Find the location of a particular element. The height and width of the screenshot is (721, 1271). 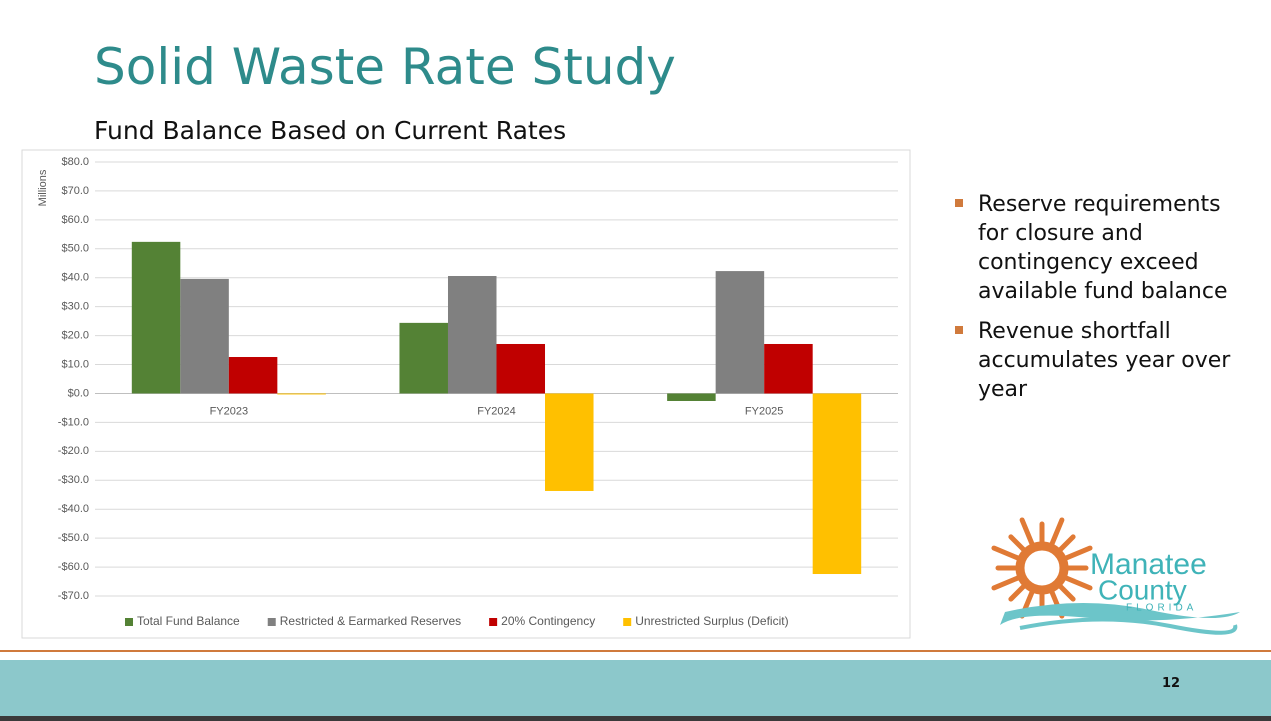

legend-label: Restricted & Earmarked Reserves is located at coordinates (370, 621).